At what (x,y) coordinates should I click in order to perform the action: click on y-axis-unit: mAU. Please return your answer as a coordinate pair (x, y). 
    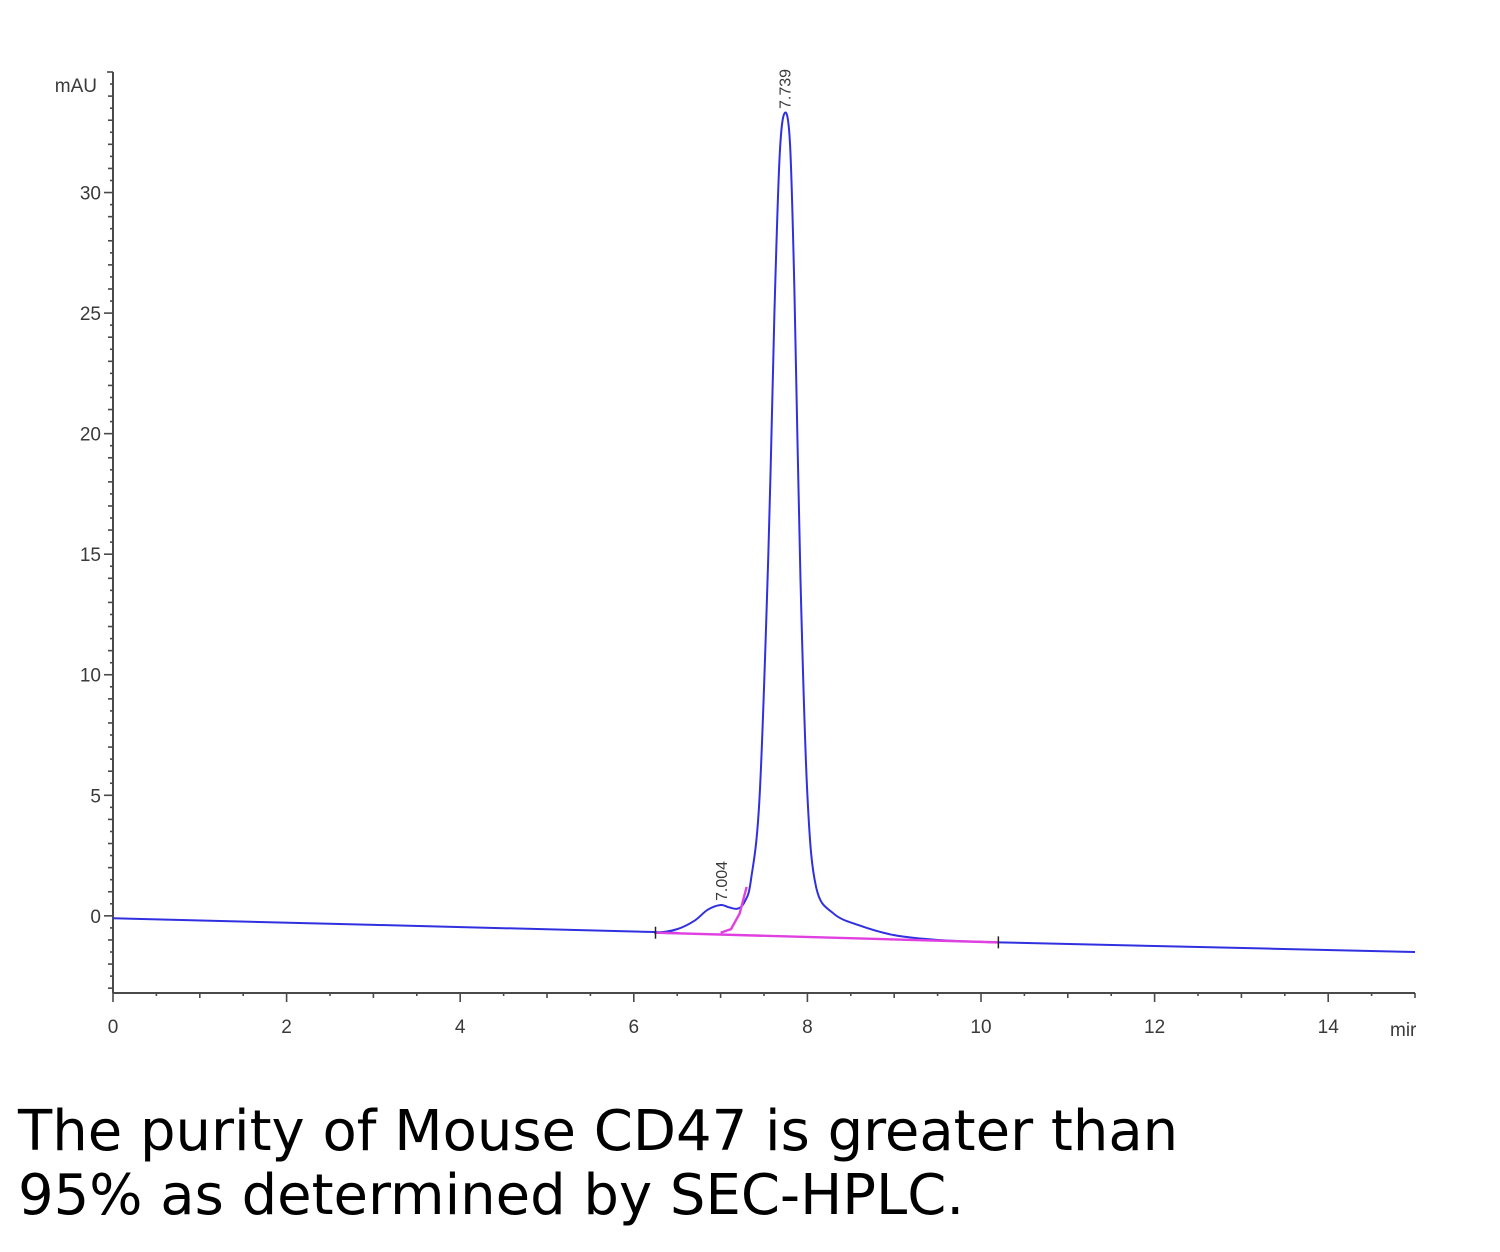
    Looking at the image, I should click on (76, 86).